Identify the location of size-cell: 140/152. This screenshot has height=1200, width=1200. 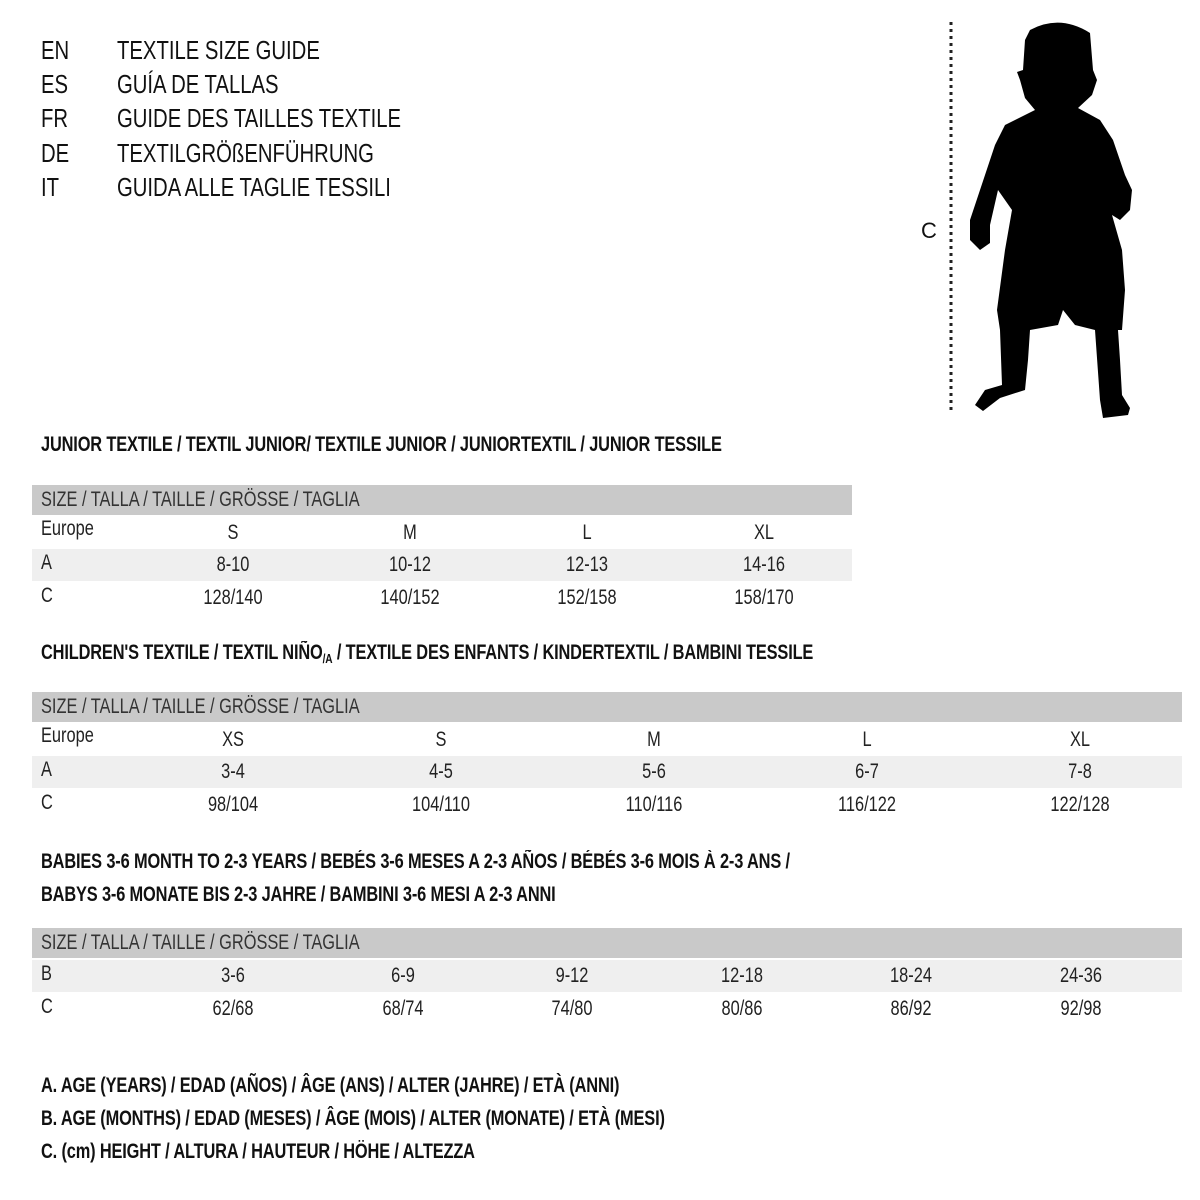
(410, 597).